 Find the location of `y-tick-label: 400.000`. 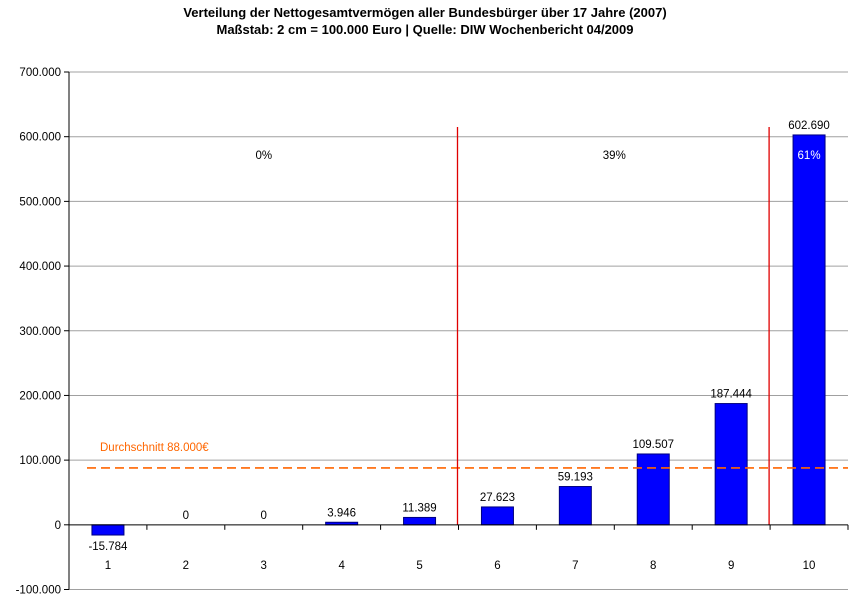

y-tick-label: 400.000 is located at coordinates (40, 267).